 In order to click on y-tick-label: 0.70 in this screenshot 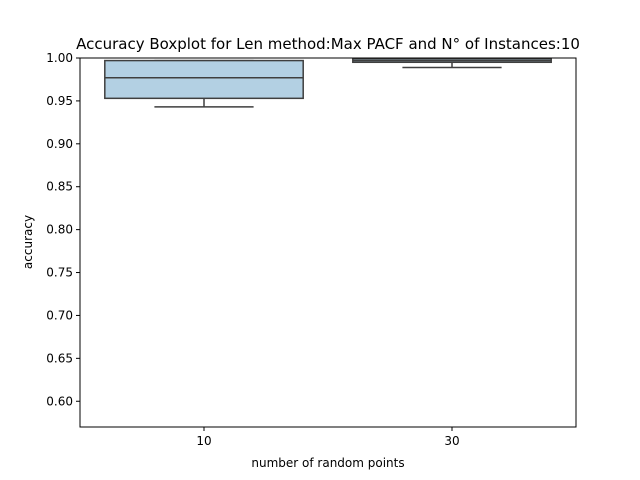, I will do `click(59, 315)`.